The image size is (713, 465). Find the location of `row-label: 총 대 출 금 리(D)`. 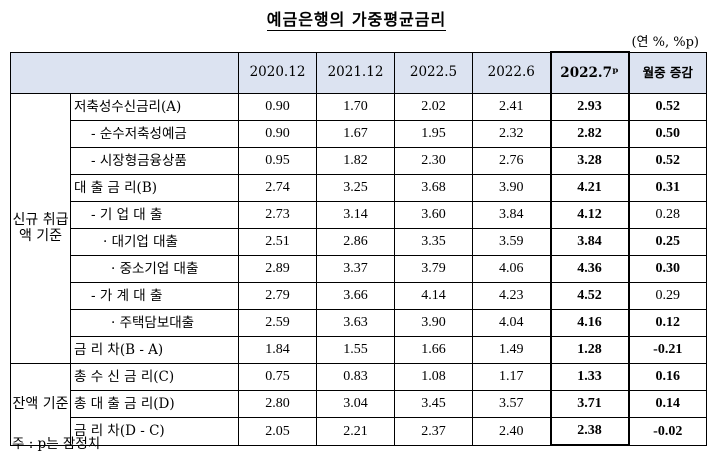

row-label: 총 대 출 금 리(D) is located at coordinates (154, 404).